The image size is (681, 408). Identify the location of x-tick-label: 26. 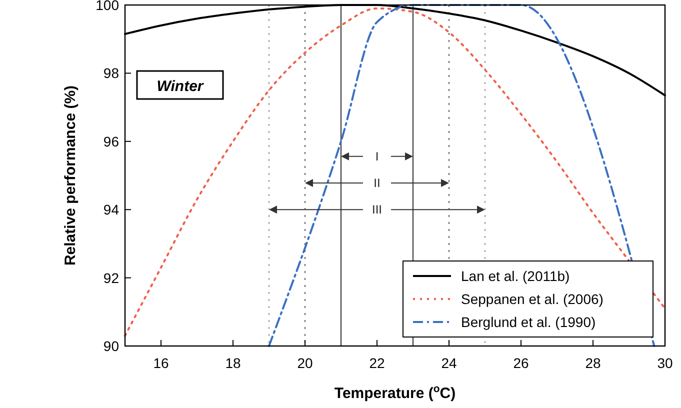
(521, 363).